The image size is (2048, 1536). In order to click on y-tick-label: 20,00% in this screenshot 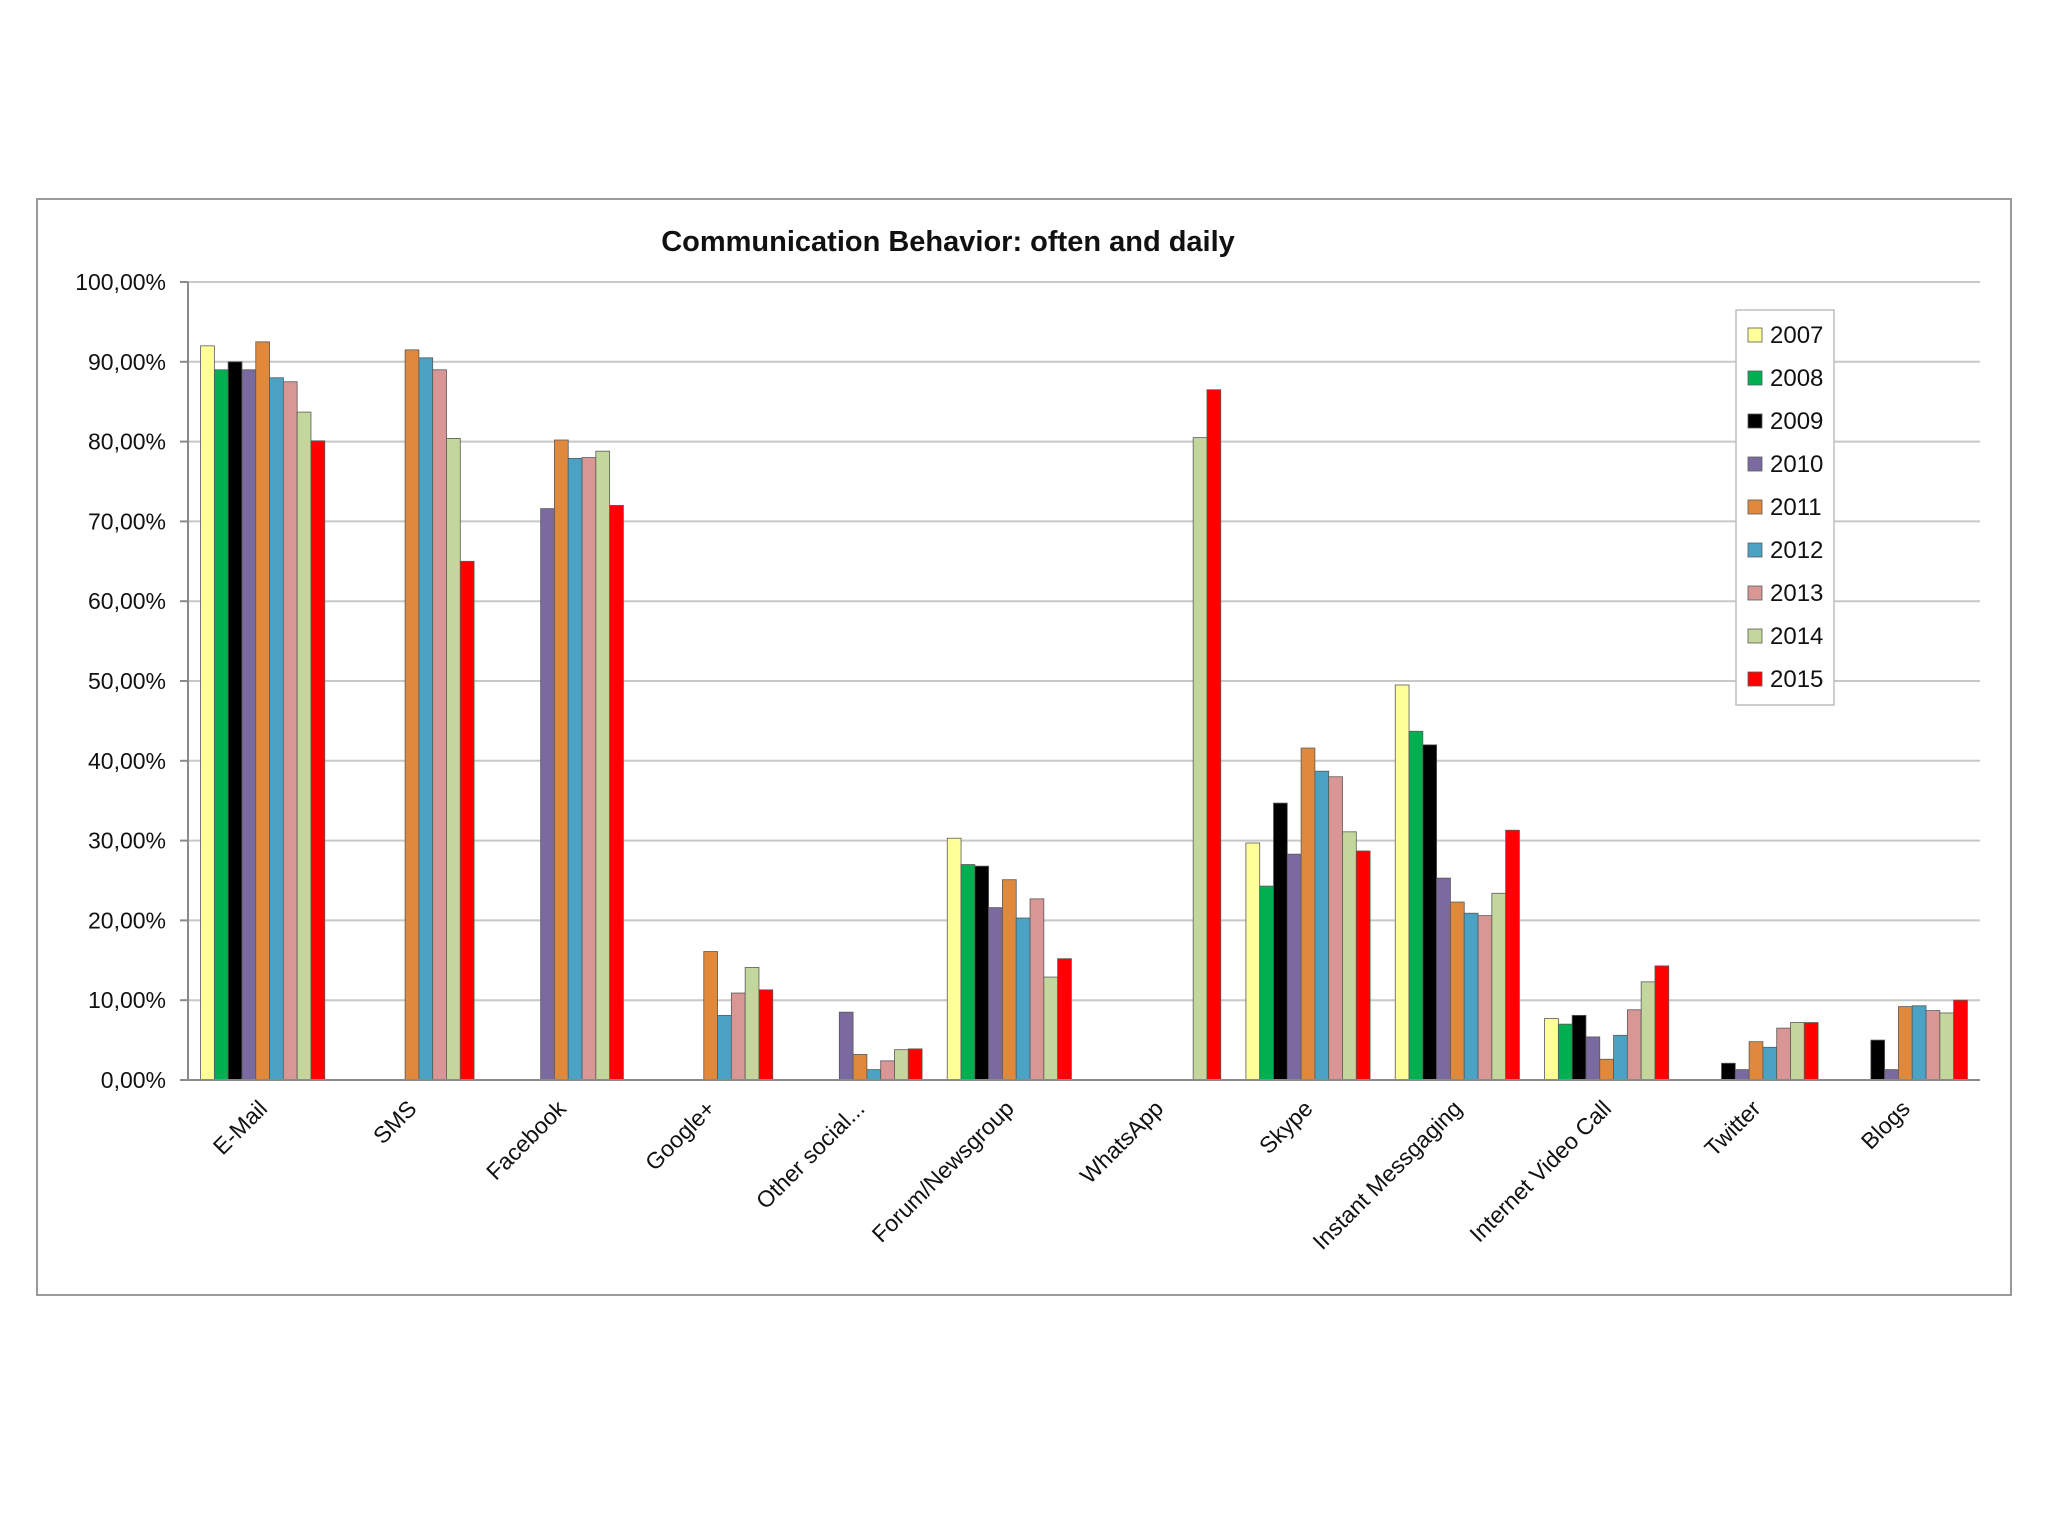, I will do `click(127, 920)`.